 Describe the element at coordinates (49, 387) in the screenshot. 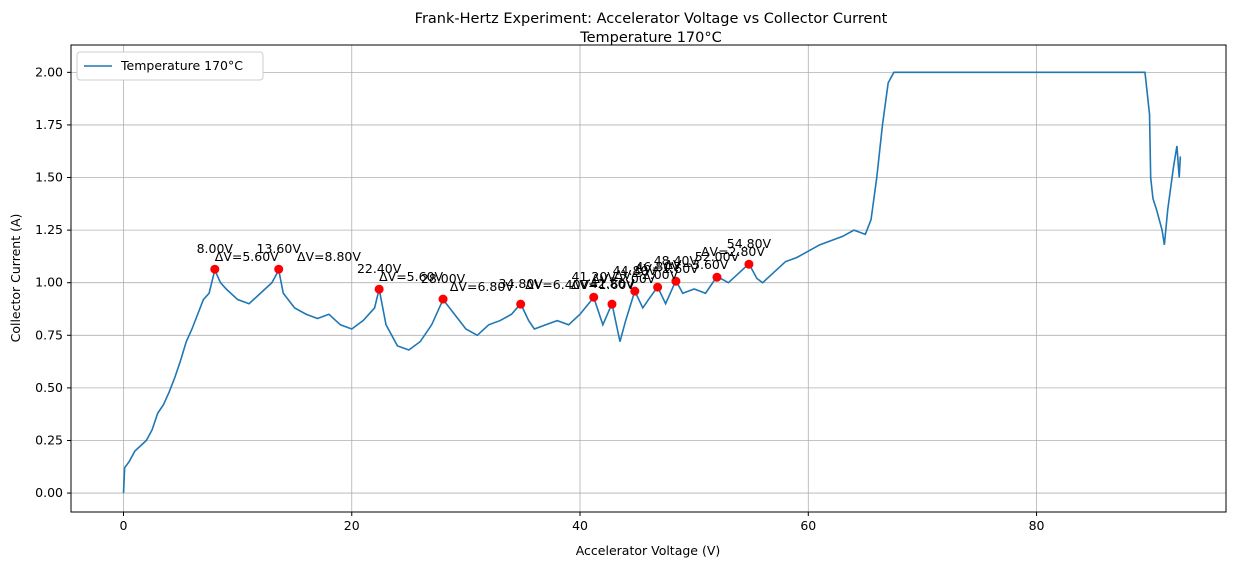

I see `y-tick-label: 0.50` at that location.